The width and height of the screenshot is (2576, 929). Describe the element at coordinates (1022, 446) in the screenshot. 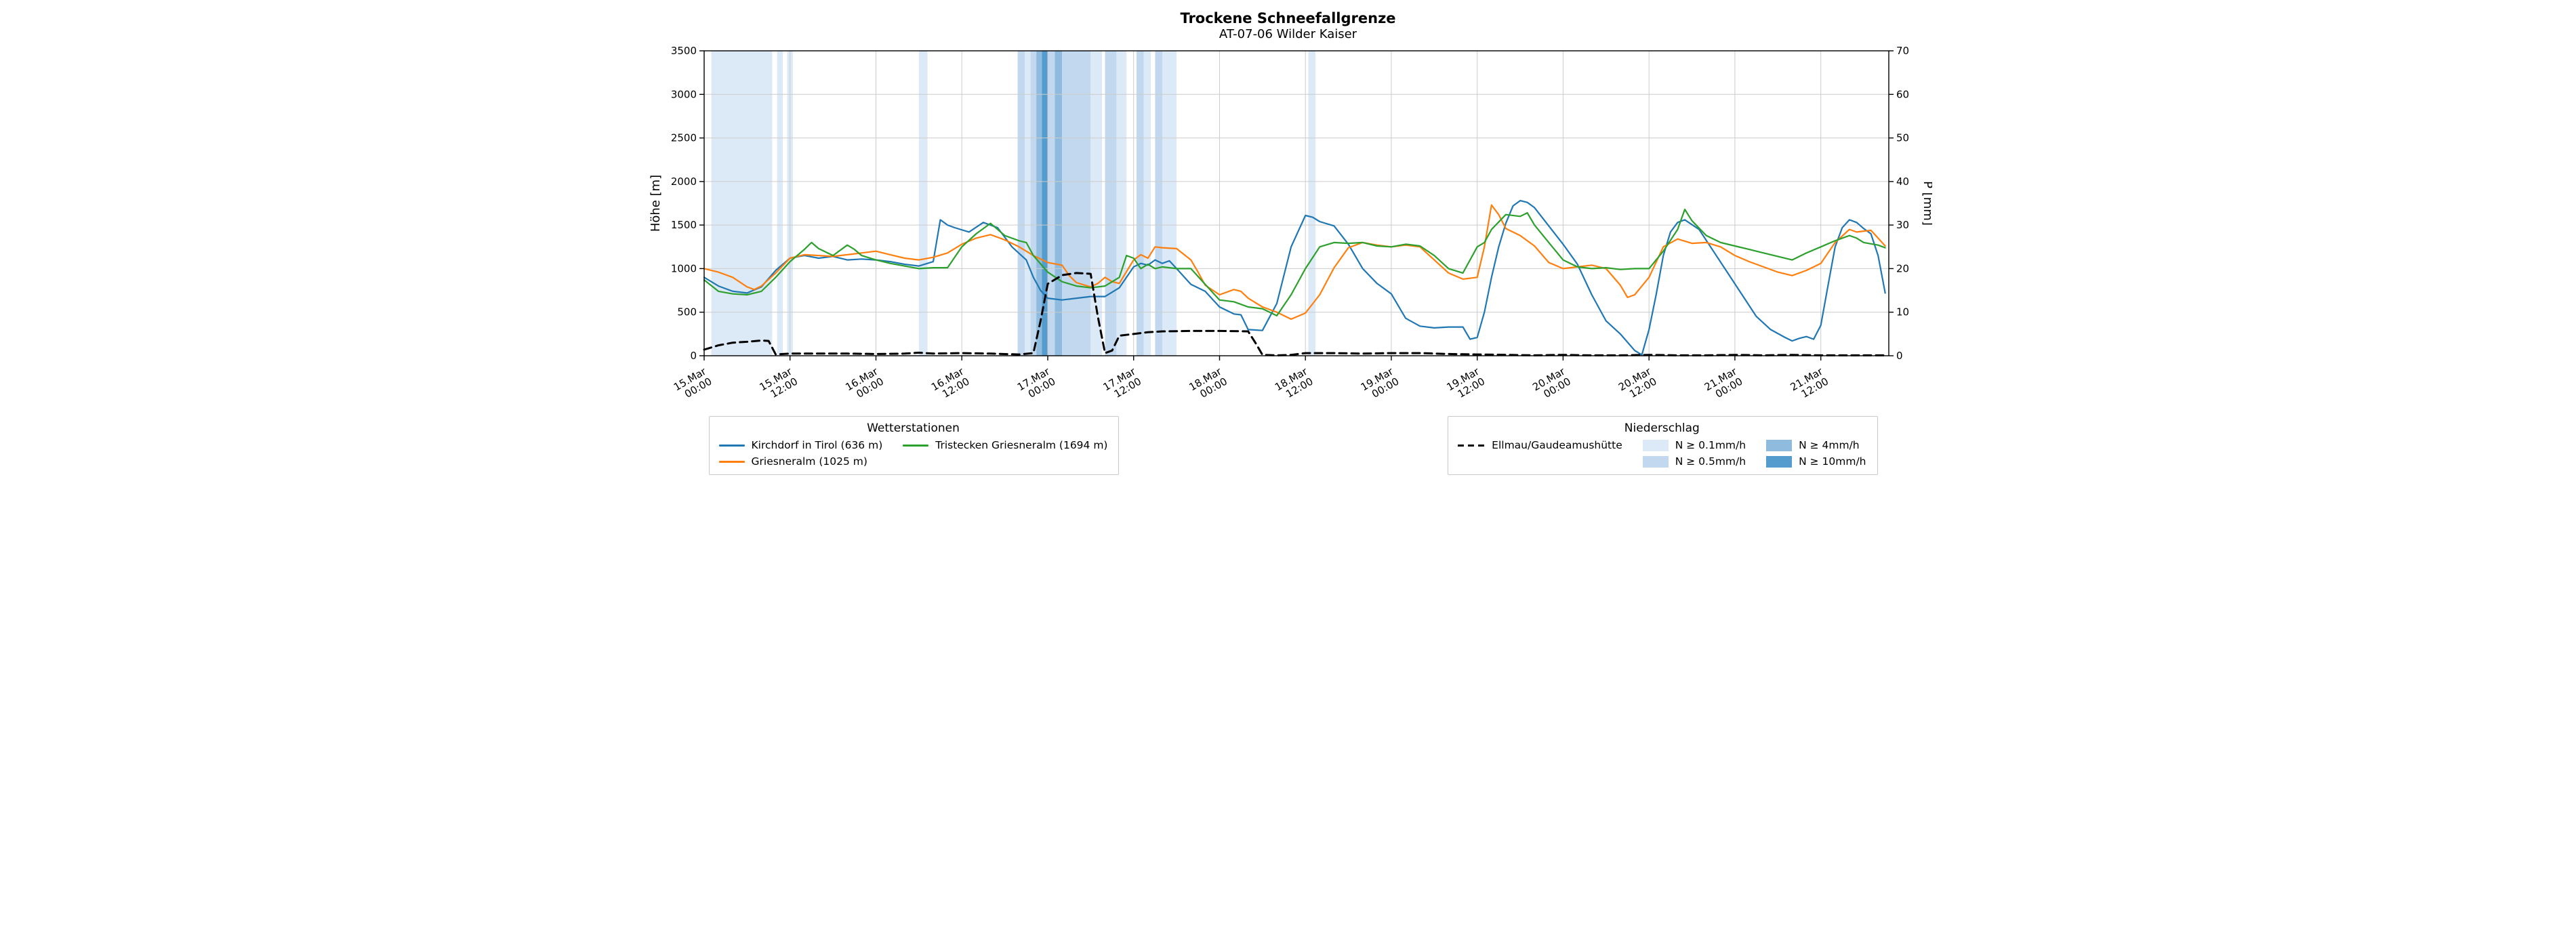

I see `legend-label-tristecken: Tristecken Griesneralm (1694 m)` at that location.